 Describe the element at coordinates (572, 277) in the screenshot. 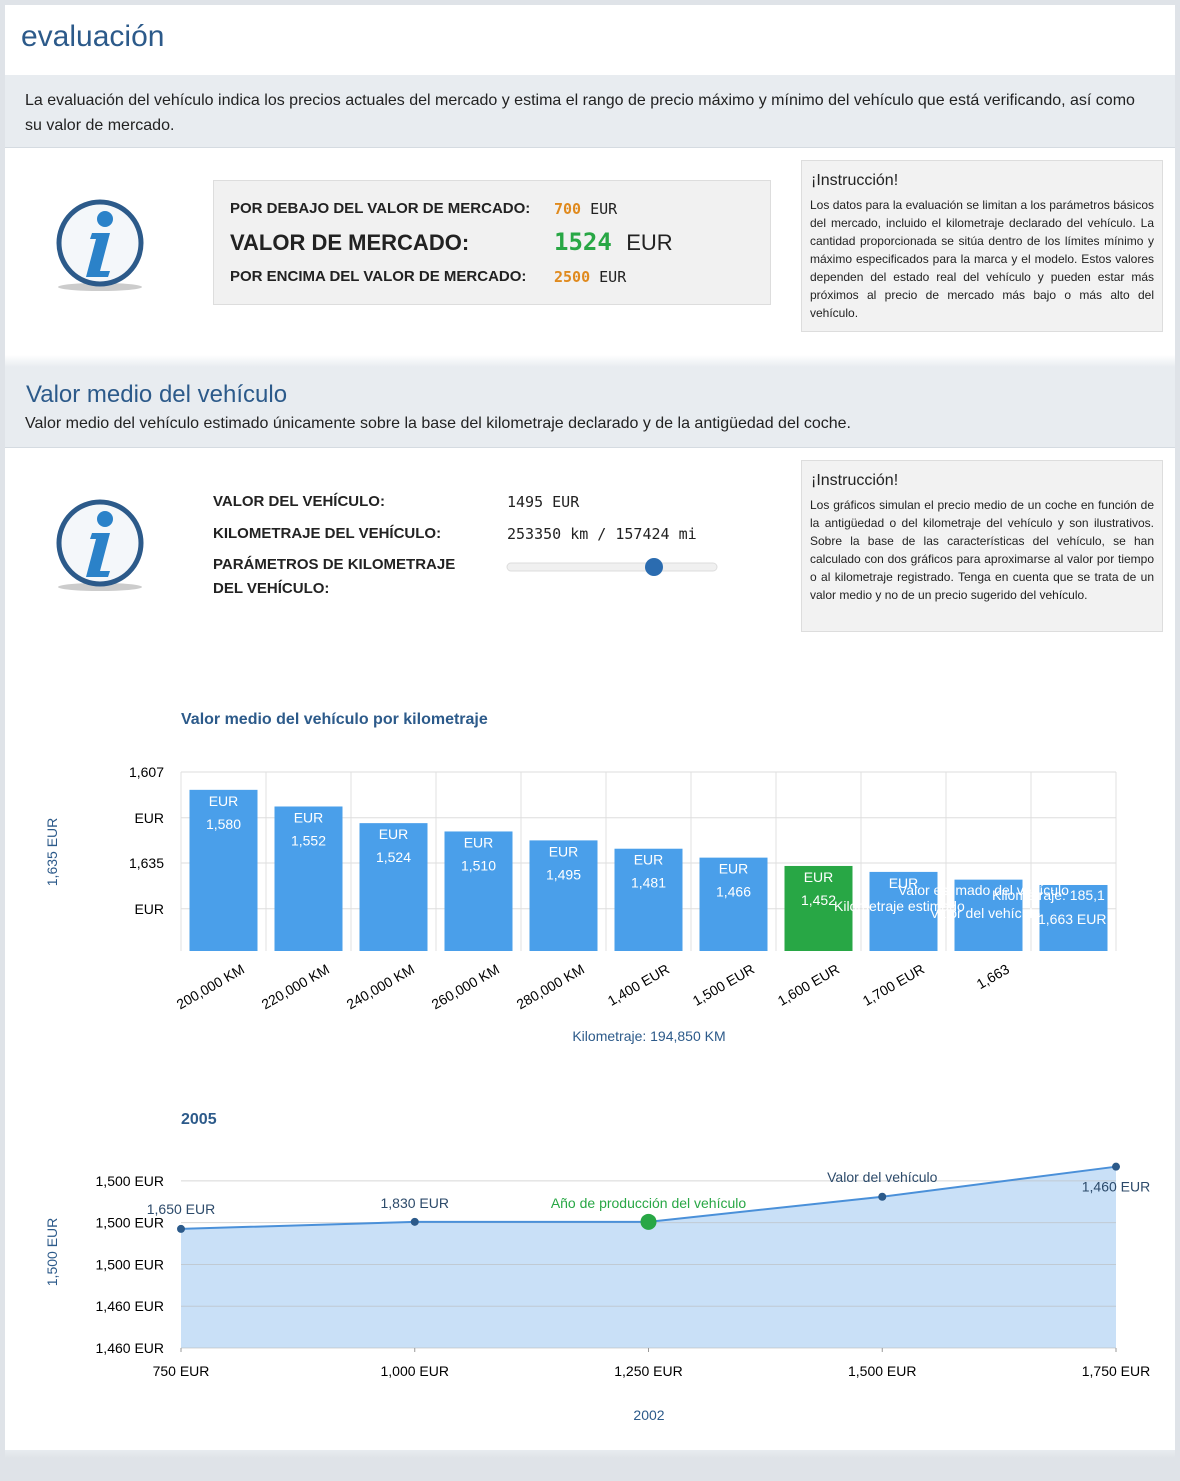

I see `price-number: 2500` at that location.